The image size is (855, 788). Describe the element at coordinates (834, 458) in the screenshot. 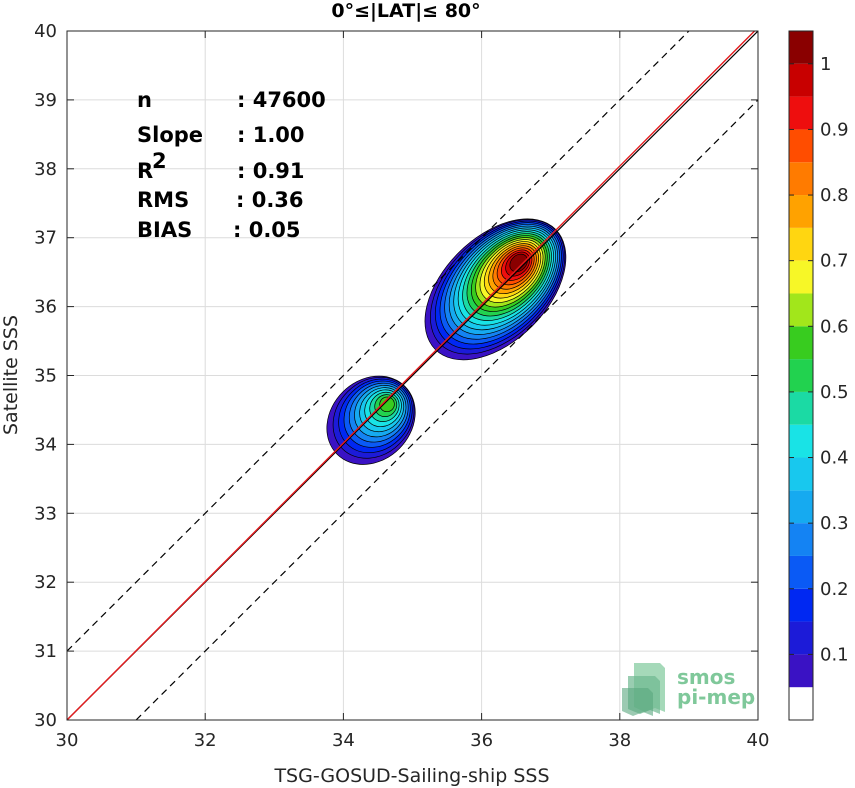

I see `colorbar-tick-label: 0.4` at that location.